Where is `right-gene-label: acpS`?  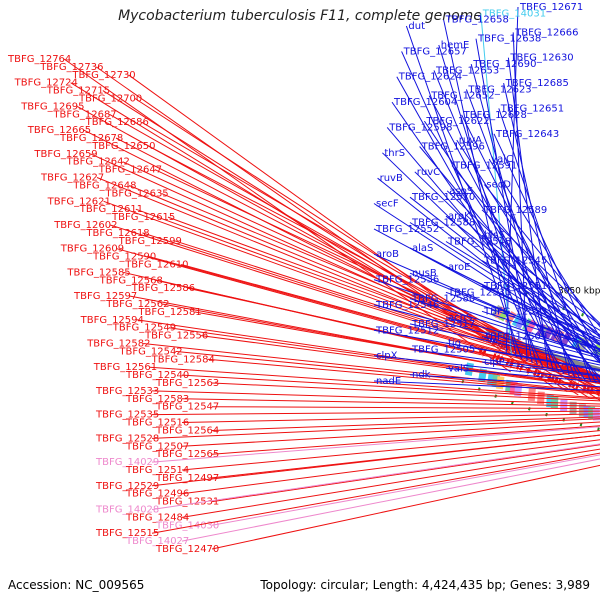
right-gene-label: acpS is located at coordinates (460, 318).